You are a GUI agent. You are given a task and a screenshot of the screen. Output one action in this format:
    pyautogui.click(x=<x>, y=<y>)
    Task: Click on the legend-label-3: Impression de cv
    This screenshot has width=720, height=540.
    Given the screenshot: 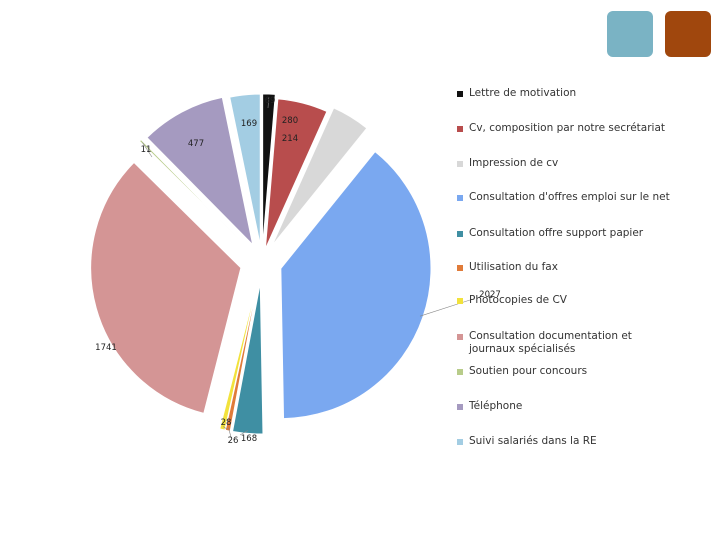 What is the action you would take?
    pyautogui.click(x=514, y=163)
    